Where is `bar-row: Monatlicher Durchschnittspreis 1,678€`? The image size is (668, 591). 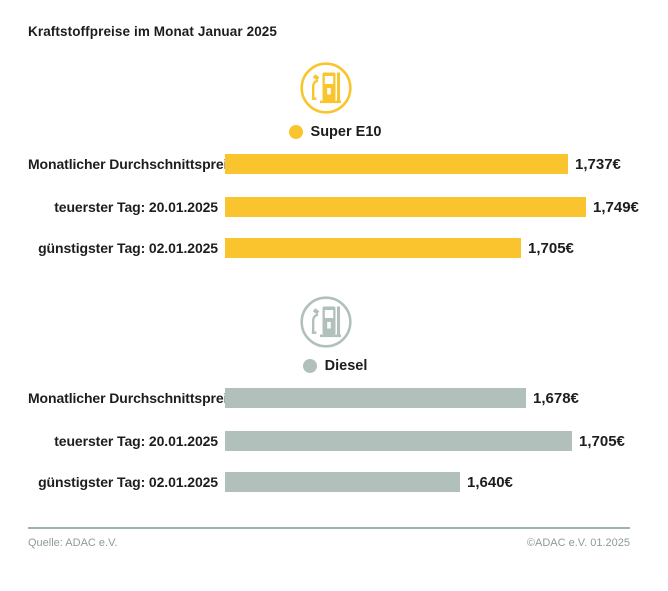
bar-row: Monatlicher Durchschnittspreis 1,678€ is located at coordinates (303, 398).